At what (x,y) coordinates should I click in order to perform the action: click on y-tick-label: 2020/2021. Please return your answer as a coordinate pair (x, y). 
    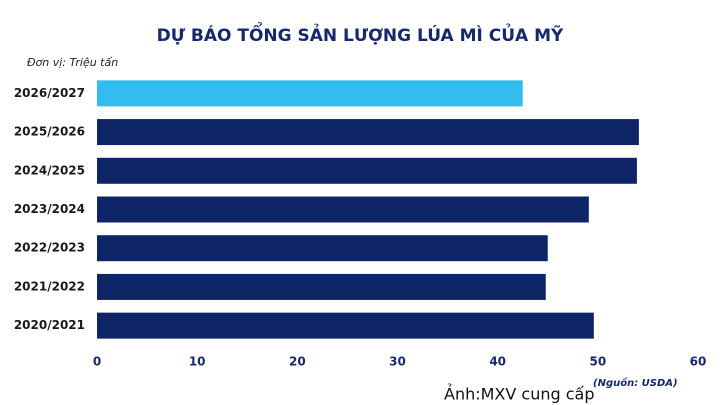
    Looking at the image, I should click on (49, 325).